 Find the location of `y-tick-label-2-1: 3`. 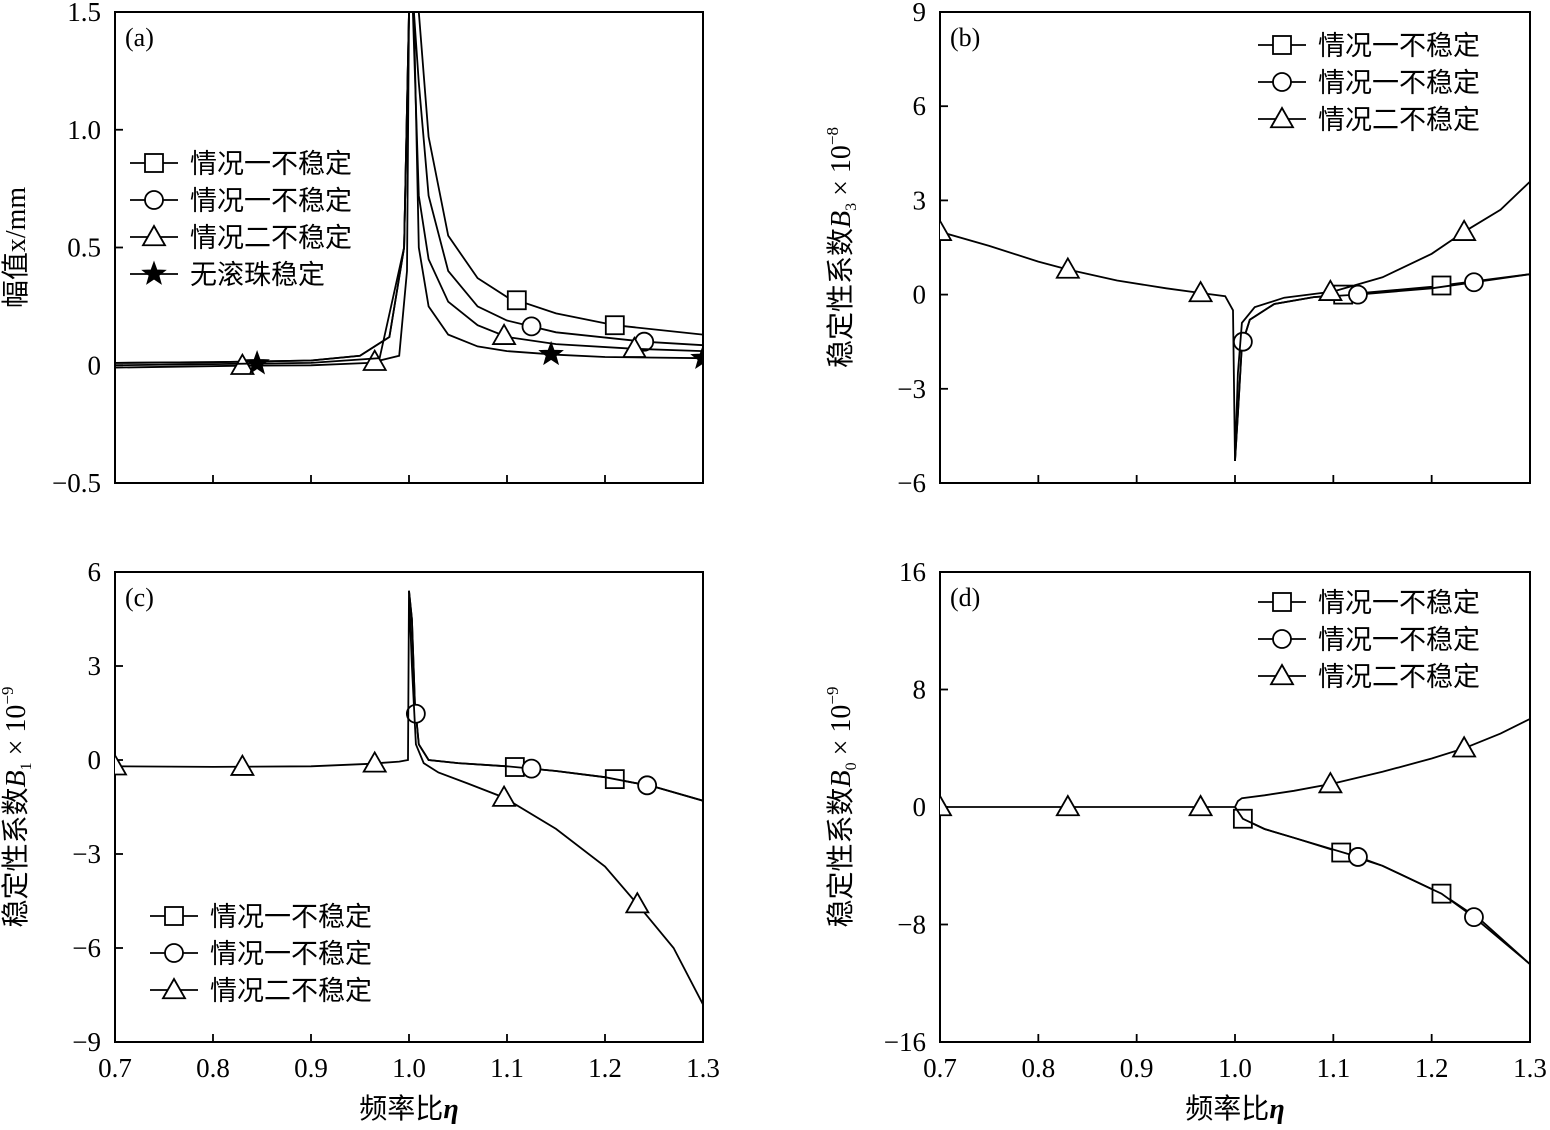

y-tick-label-2-1: 3 is located at coordinates (95, 666).